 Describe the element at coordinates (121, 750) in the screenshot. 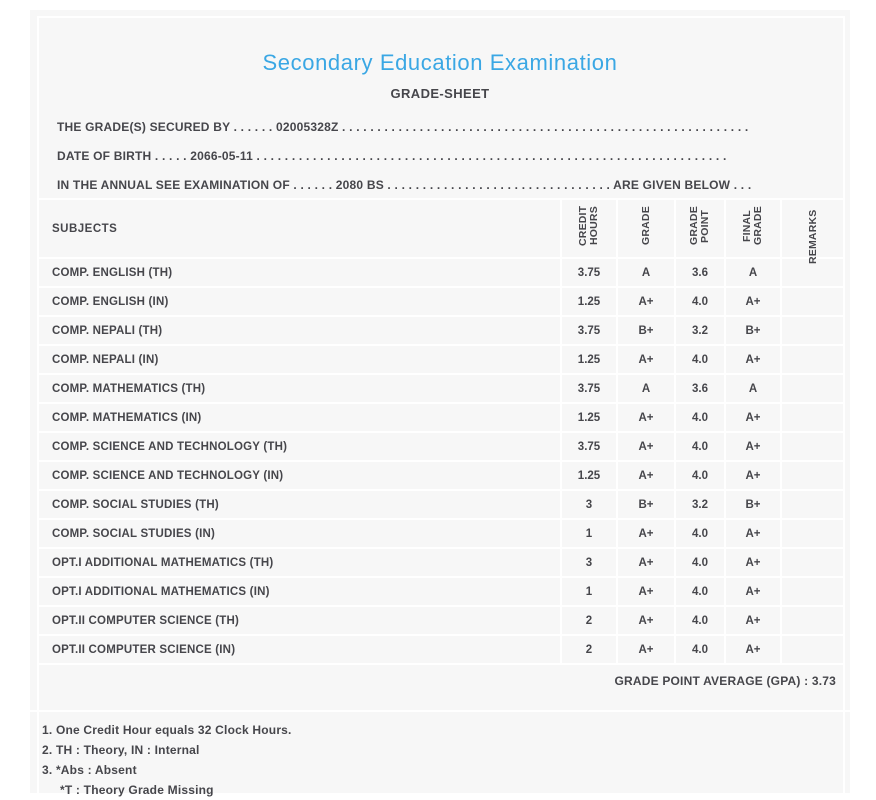

I see `footnote: 2. TH : Theory, IN : Internal` at that location.